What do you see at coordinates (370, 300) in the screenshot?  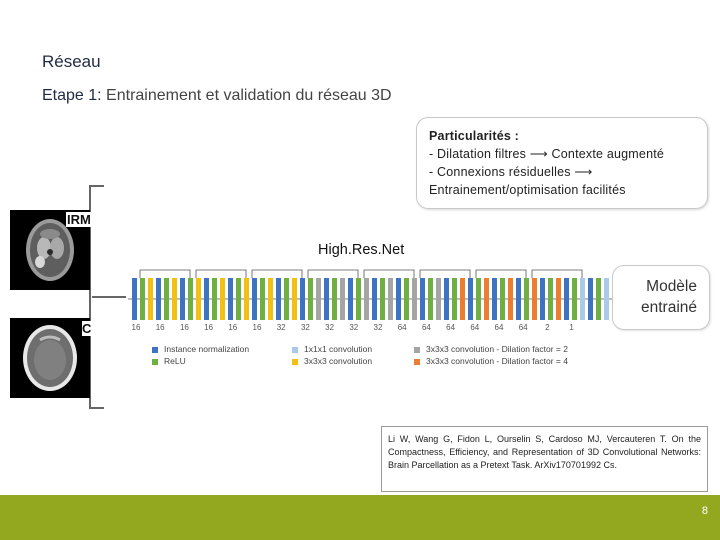 I see `network-diagram: 16 16 16 16 16 16 32 32 32 32 32 64 64 64 64 64 64 2 1` at bounding box center [370, 300].